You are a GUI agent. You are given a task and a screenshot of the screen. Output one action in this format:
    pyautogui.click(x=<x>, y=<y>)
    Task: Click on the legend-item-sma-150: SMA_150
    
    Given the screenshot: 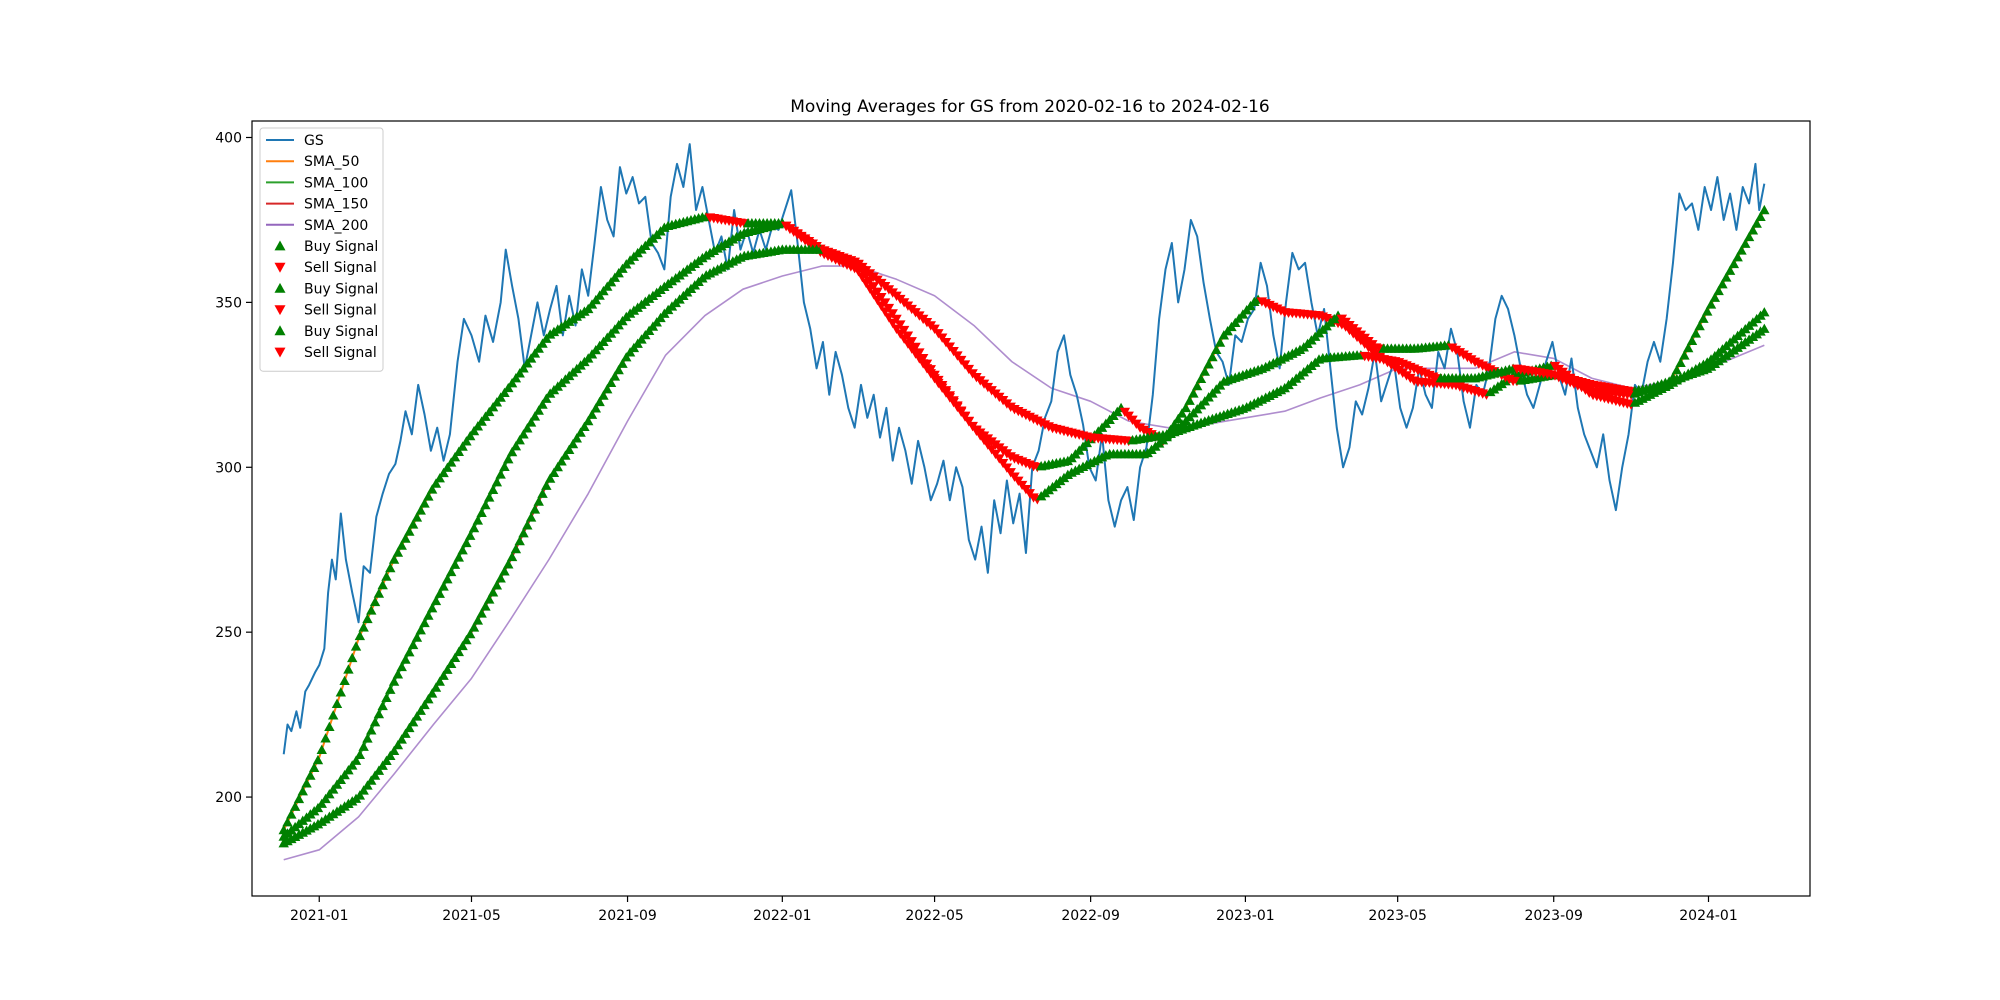 What is the action you would take?
    pyautogui.click(x=317, y=205)
    